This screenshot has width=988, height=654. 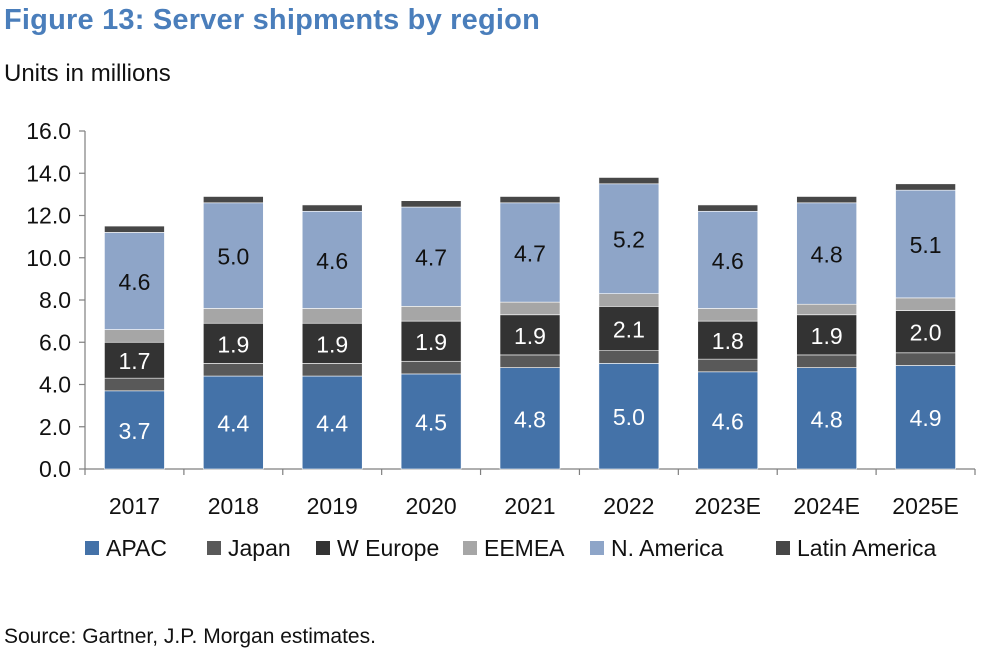 What do you see at coordinates (826, 506) in the screenshot?
I see `x-tick-label: 2024E` at bounding box center [826, 506].